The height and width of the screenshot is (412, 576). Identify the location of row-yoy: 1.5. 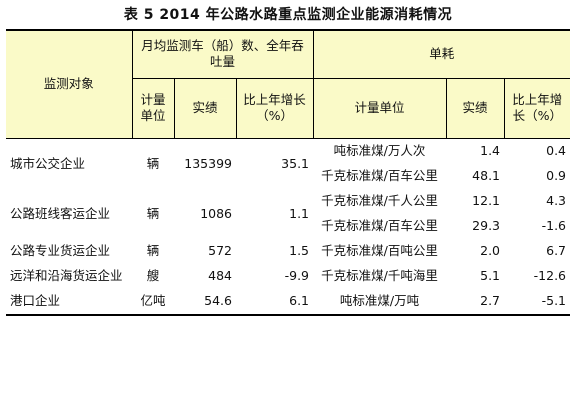
(299, 250).